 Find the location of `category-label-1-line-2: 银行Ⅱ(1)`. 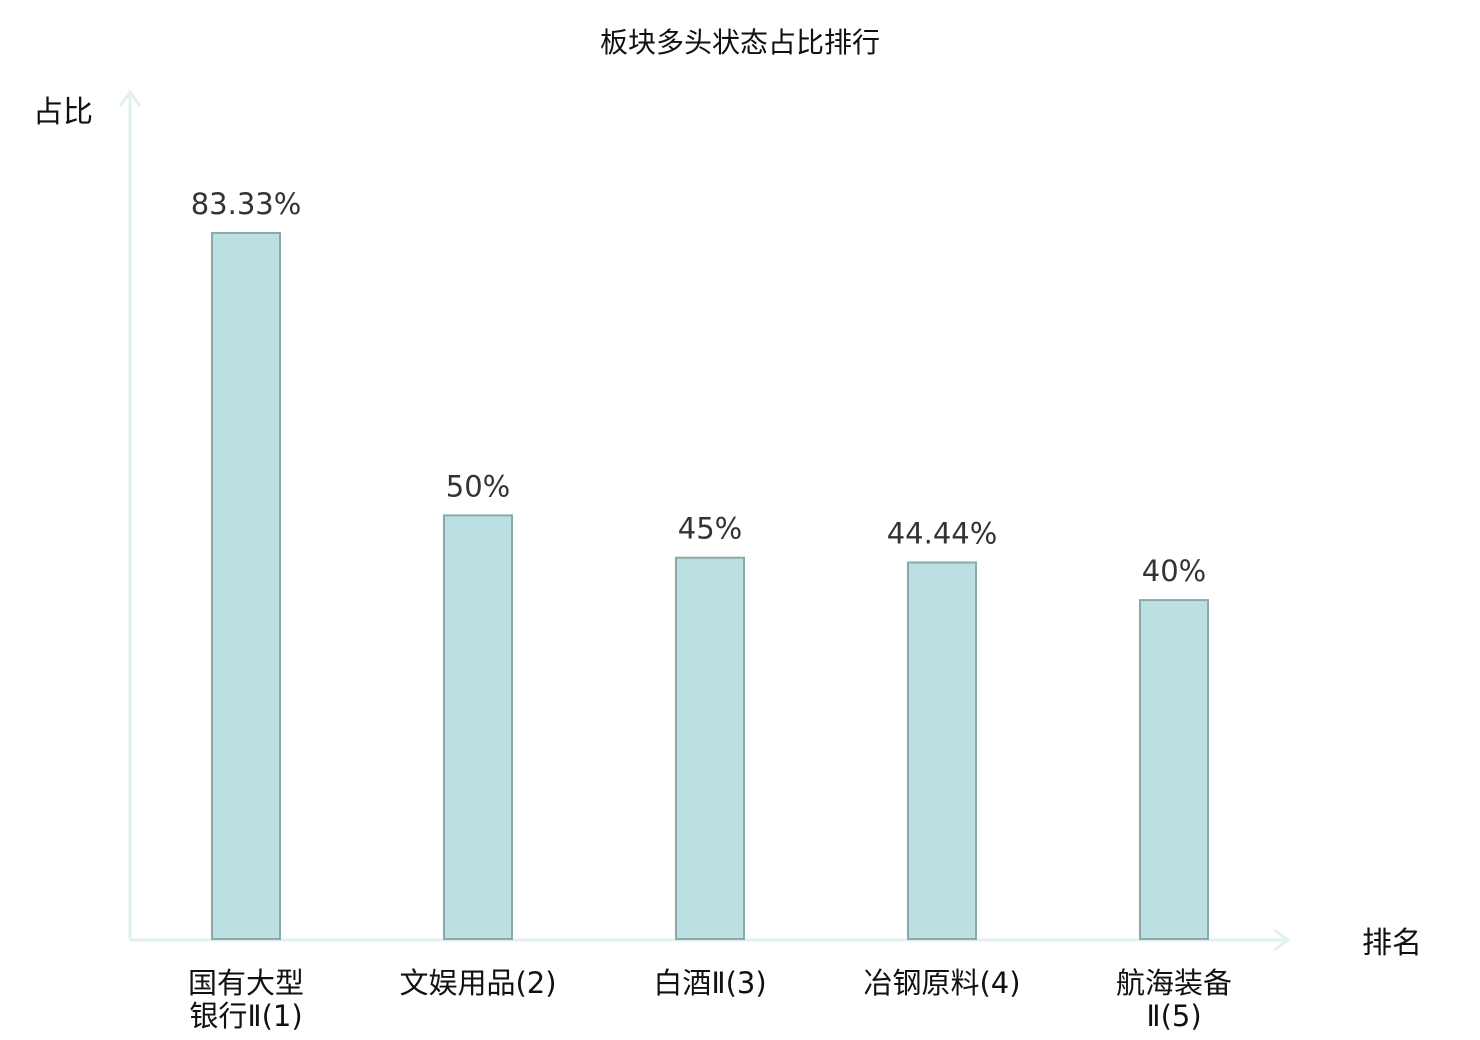

category-label-1-line-2: 银行Ⅱ(1) is located at coordinates (245, 1016).